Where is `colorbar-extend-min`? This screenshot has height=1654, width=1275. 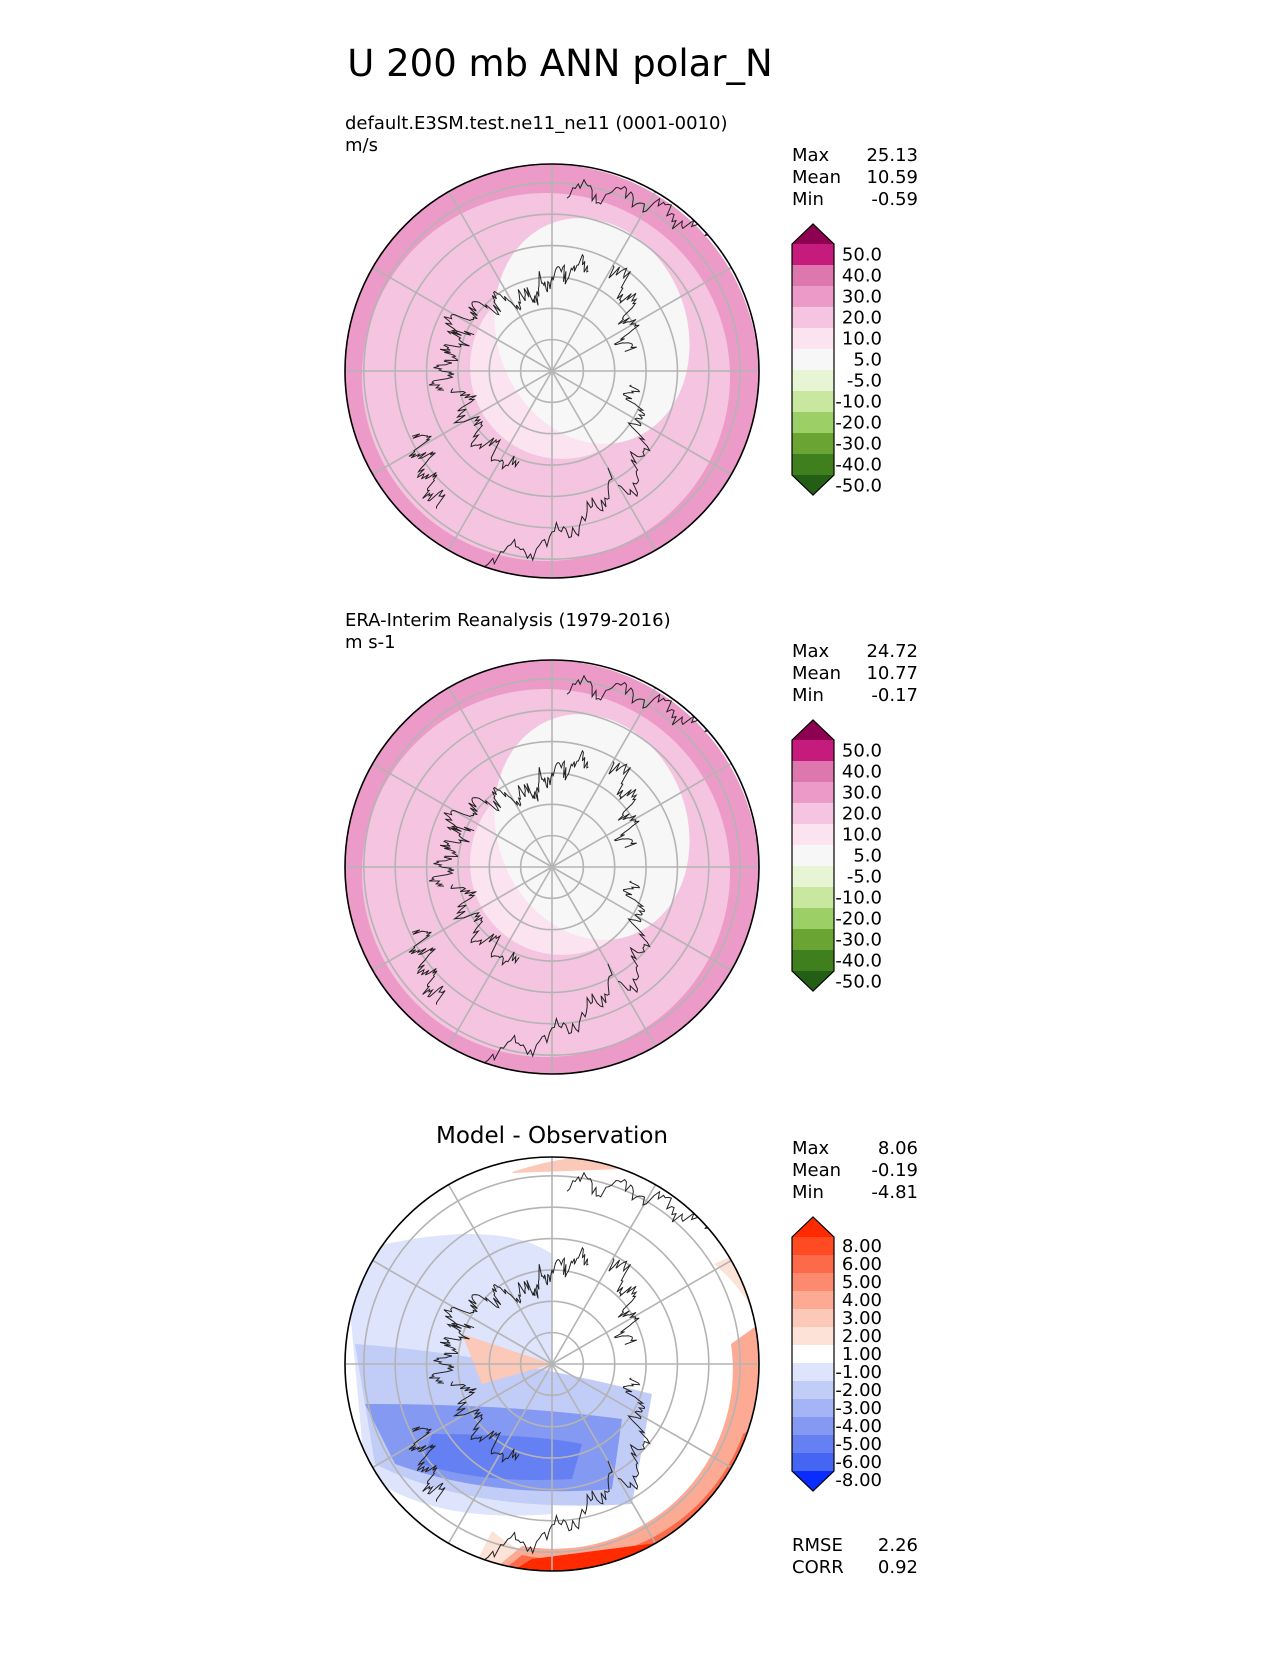
colorbar-extend-min is located at coordinates (813, 981).